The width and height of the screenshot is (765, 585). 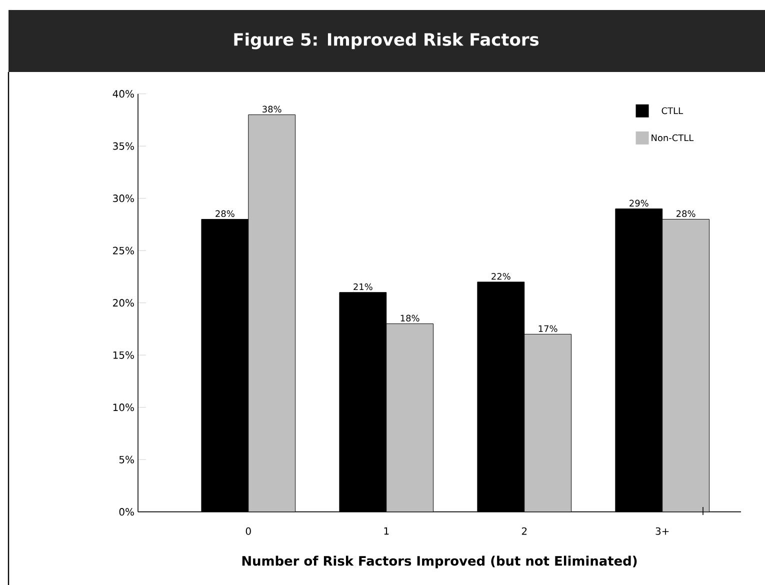 I want to click on x-tick-label: 1, so click(x=386, y=531).